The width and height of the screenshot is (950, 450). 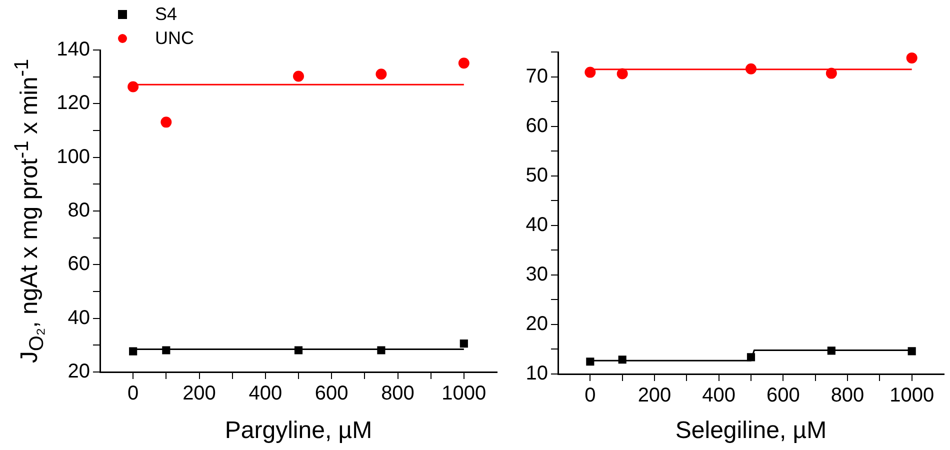 I want to click on y-tick-label: 10, so click(x=537, y=373).